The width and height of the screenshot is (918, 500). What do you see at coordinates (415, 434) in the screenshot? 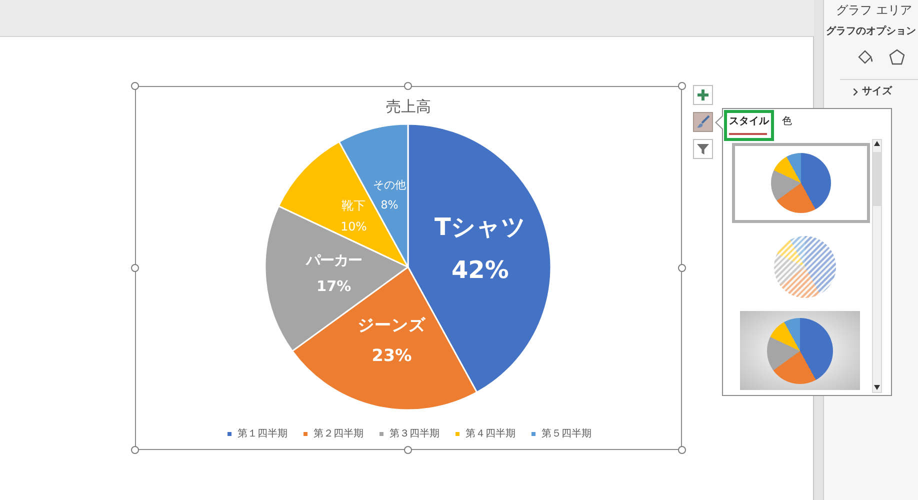
I see `legend-label: 第３四半期` at bounding box center [415, 434].